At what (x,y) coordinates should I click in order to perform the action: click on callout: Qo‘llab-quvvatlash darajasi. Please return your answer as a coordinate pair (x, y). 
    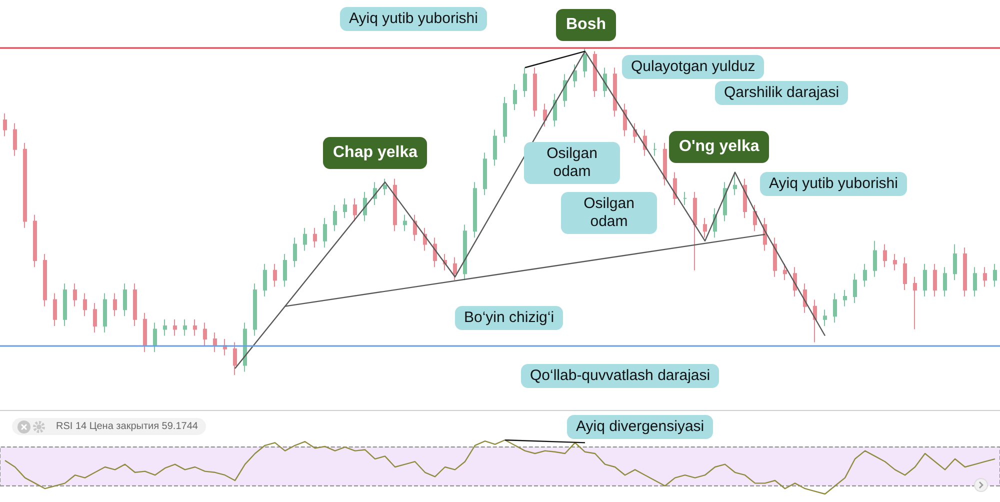
    Looking at the image, I should click on (620, 376).